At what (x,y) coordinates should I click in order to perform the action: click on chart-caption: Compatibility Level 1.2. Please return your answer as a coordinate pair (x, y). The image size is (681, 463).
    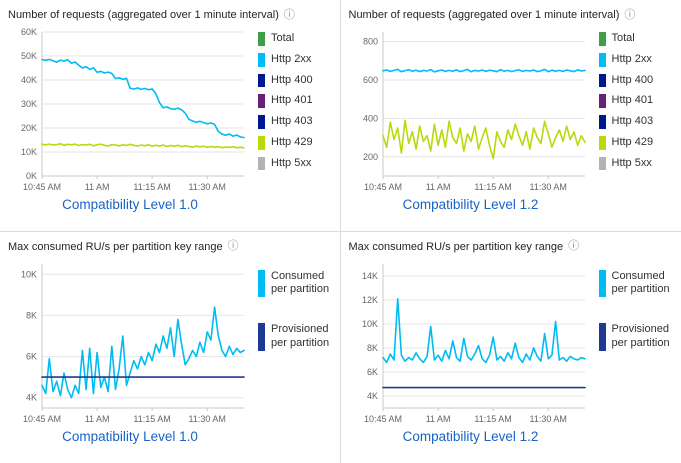
    Looking at the image, I should click on (470, 436).